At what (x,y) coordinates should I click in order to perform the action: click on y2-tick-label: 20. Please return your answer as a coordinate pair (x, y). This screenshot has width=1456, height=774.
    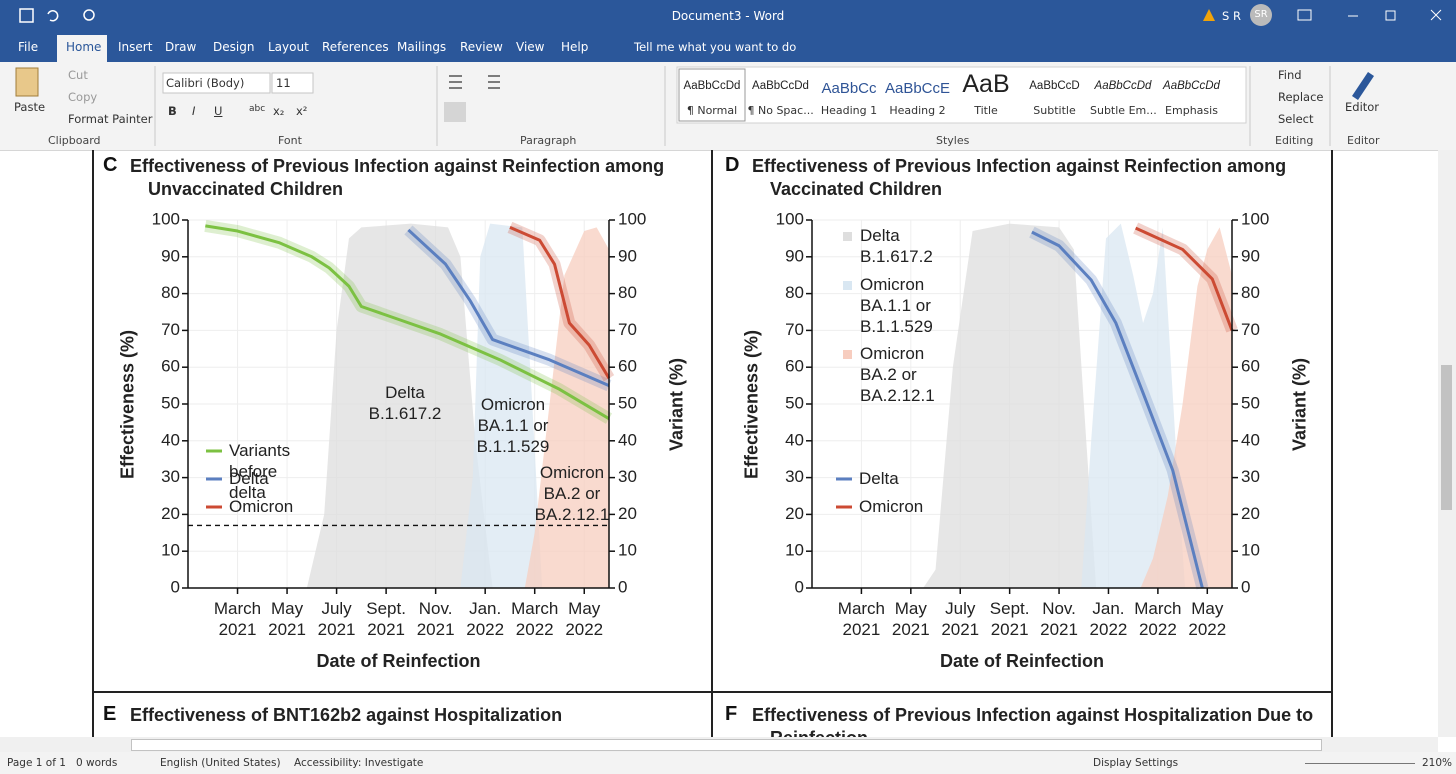
    Looking at the image, I should click on (627, 513).